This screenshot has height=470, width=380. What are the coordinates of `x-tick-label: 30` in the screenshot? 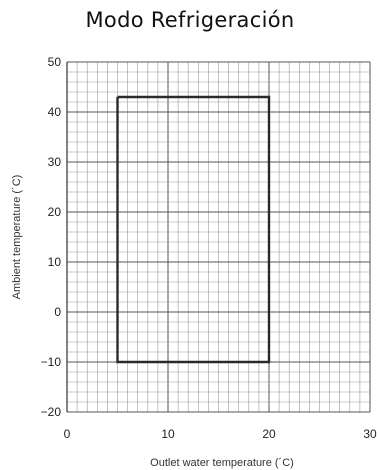 It's located at (370, 434).